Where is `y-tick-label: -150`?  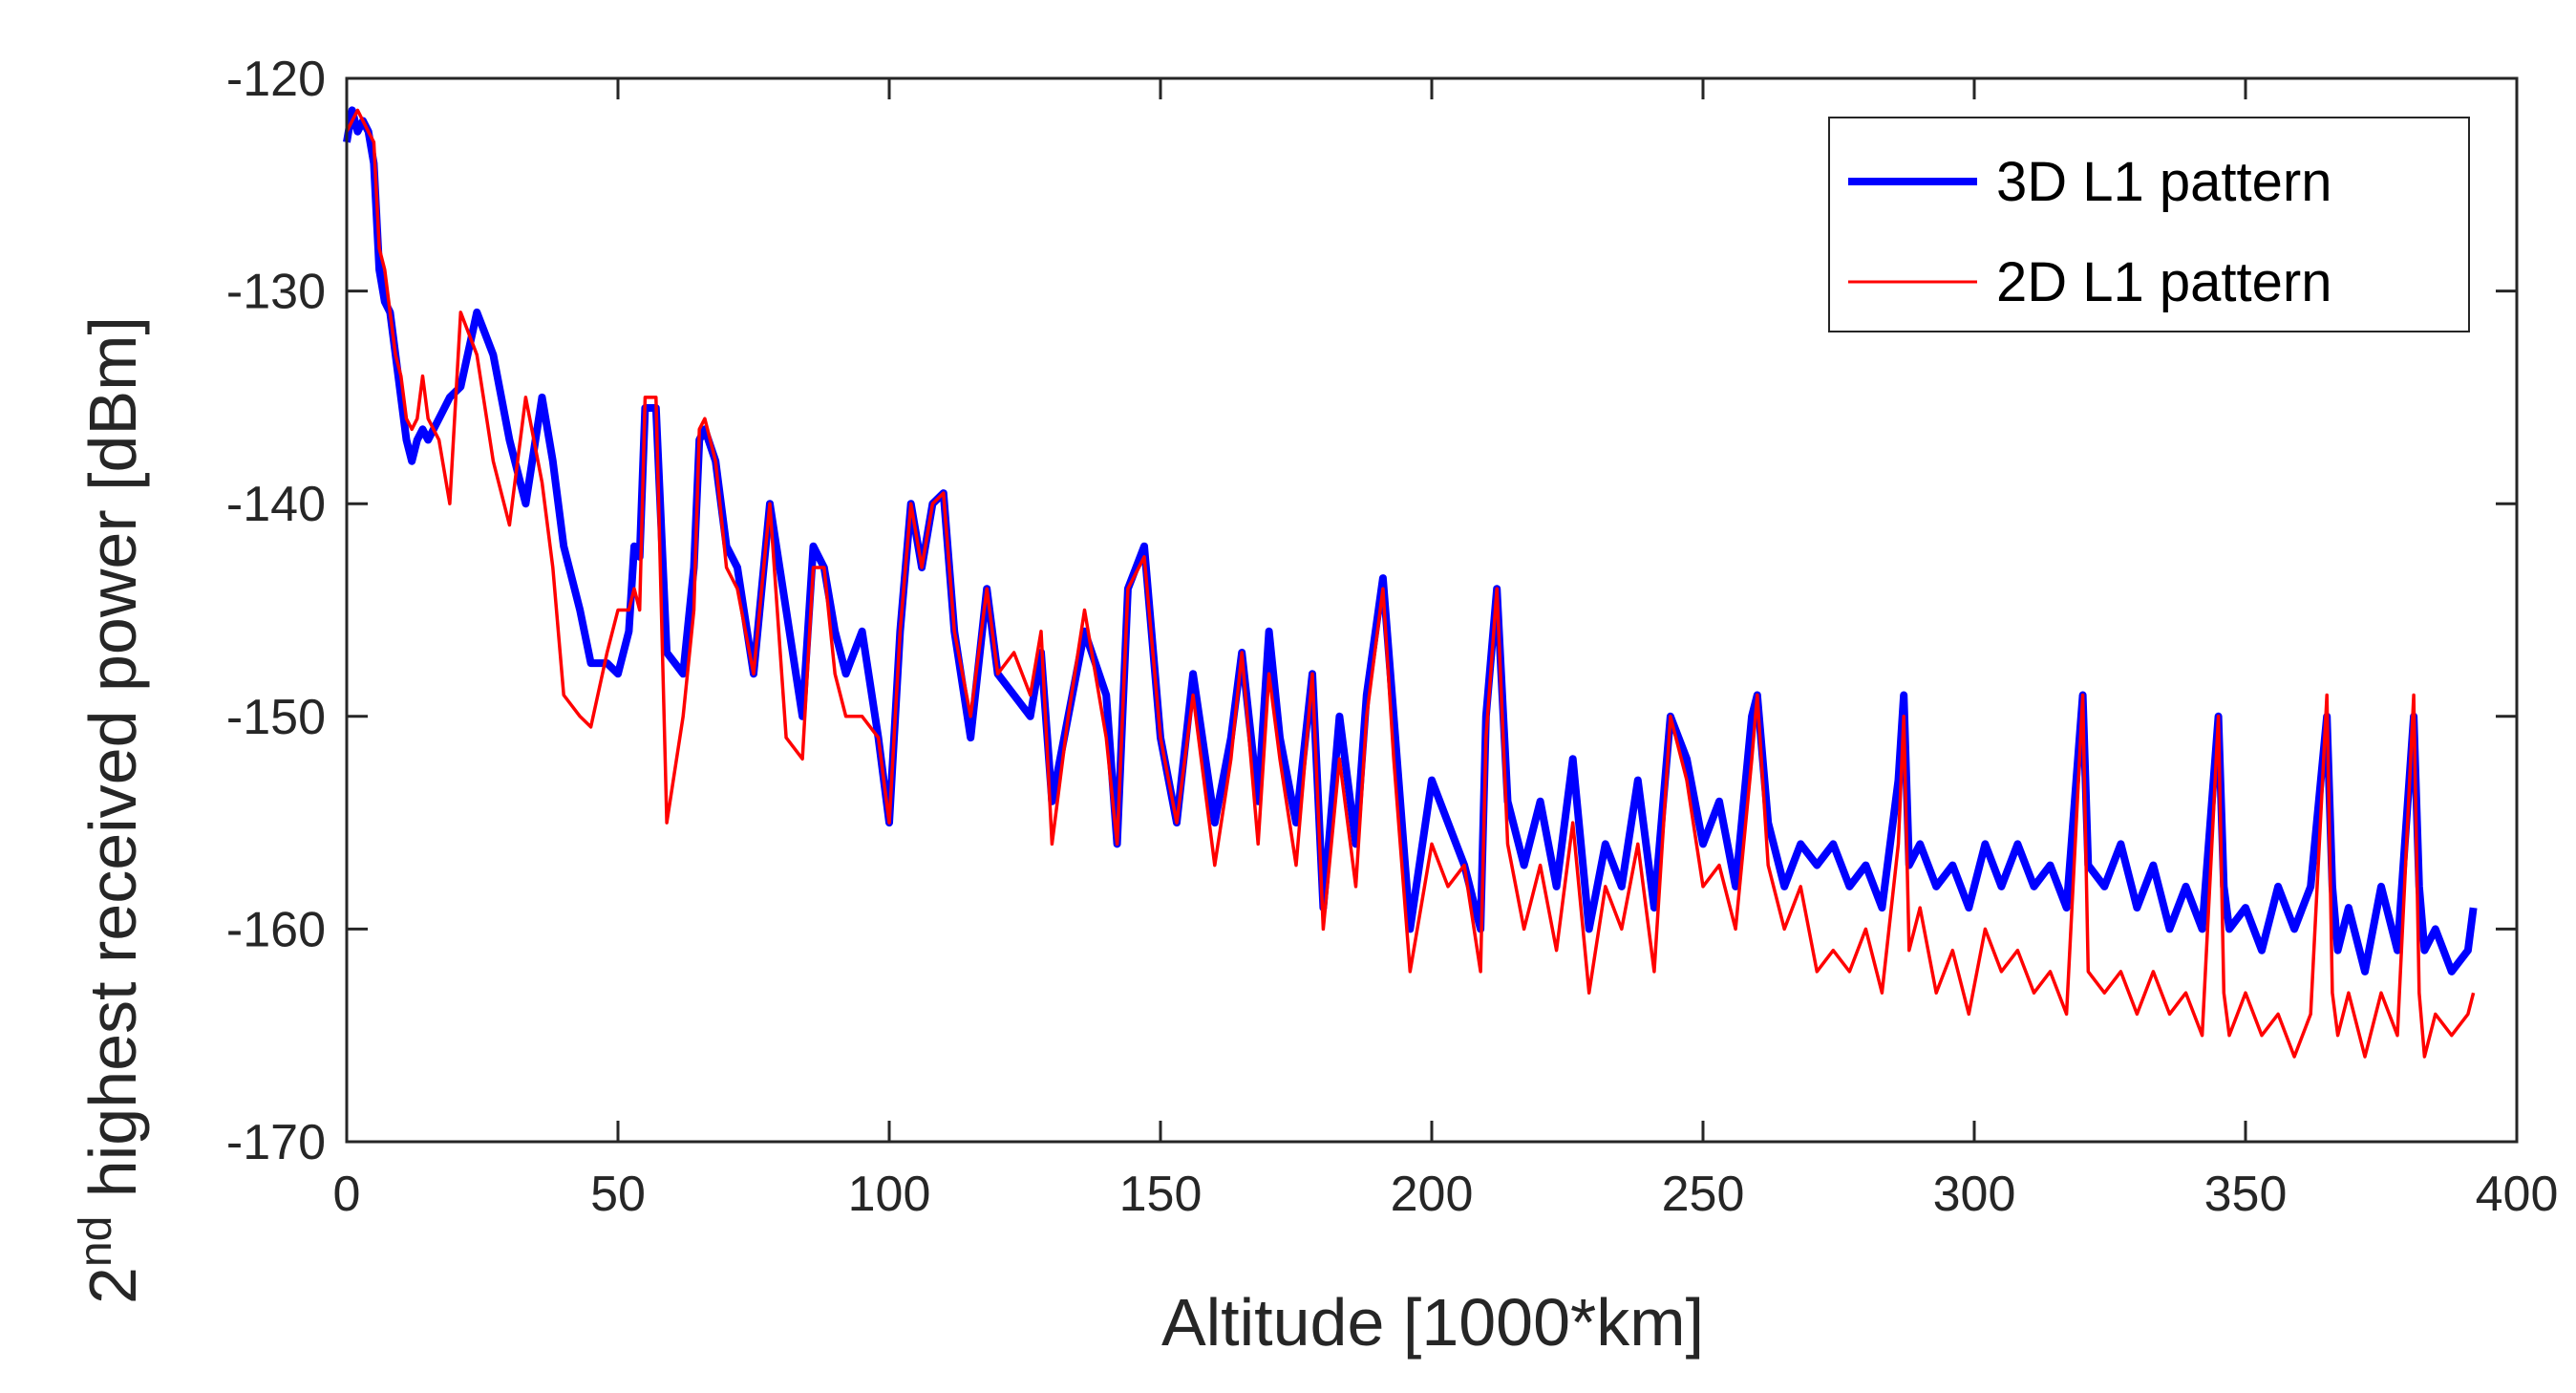
y-tick-label: -150 is located at coordinates (276, 717).